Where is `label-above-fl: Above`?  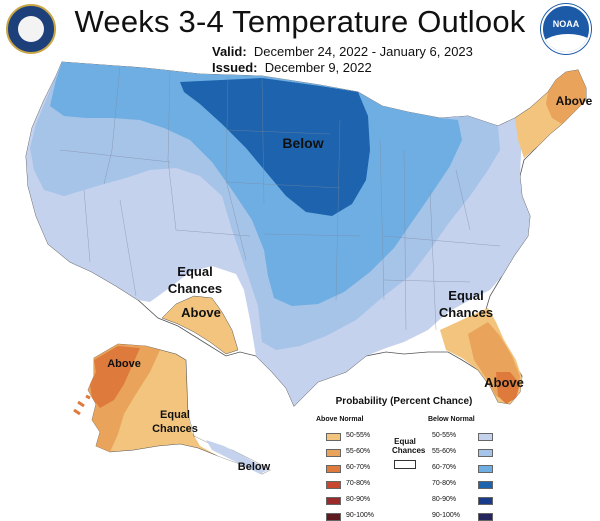
label-above-fl: Above is located at coordinates (504, 382).